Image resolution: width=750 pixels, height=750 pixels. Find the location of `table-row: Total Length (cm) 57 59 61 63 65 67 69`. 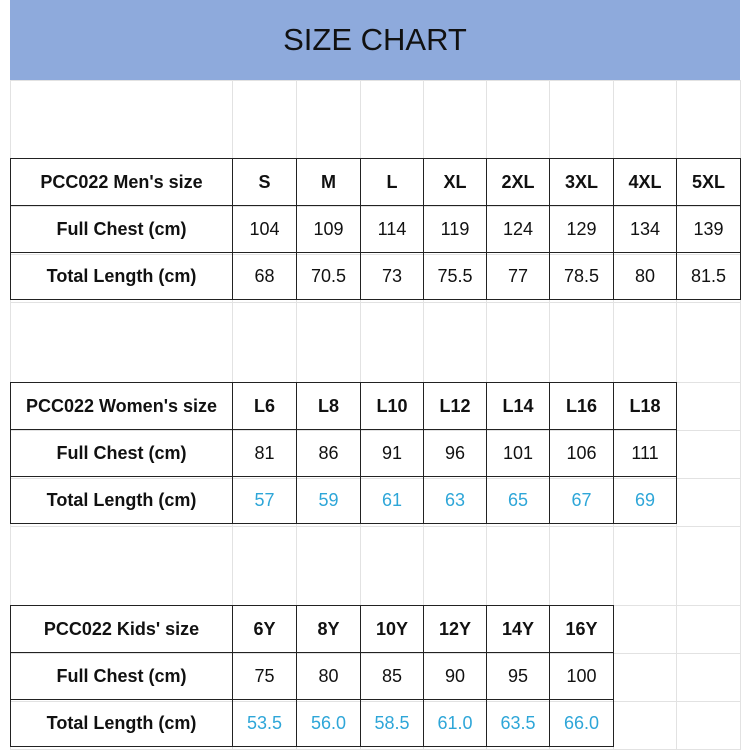

table-row: Total Length (cm) 57 59 61 63 65 67 69 is located at coordinates (343, 500).